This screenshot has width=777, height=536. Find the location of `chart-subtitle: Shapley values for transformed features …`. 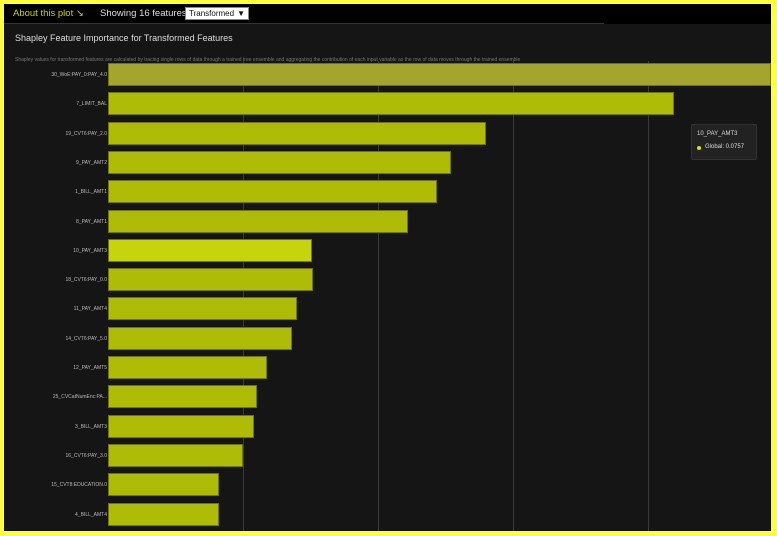

chart-subtitle: Shapley values for transformed features … is located at coordinates (268, 60).